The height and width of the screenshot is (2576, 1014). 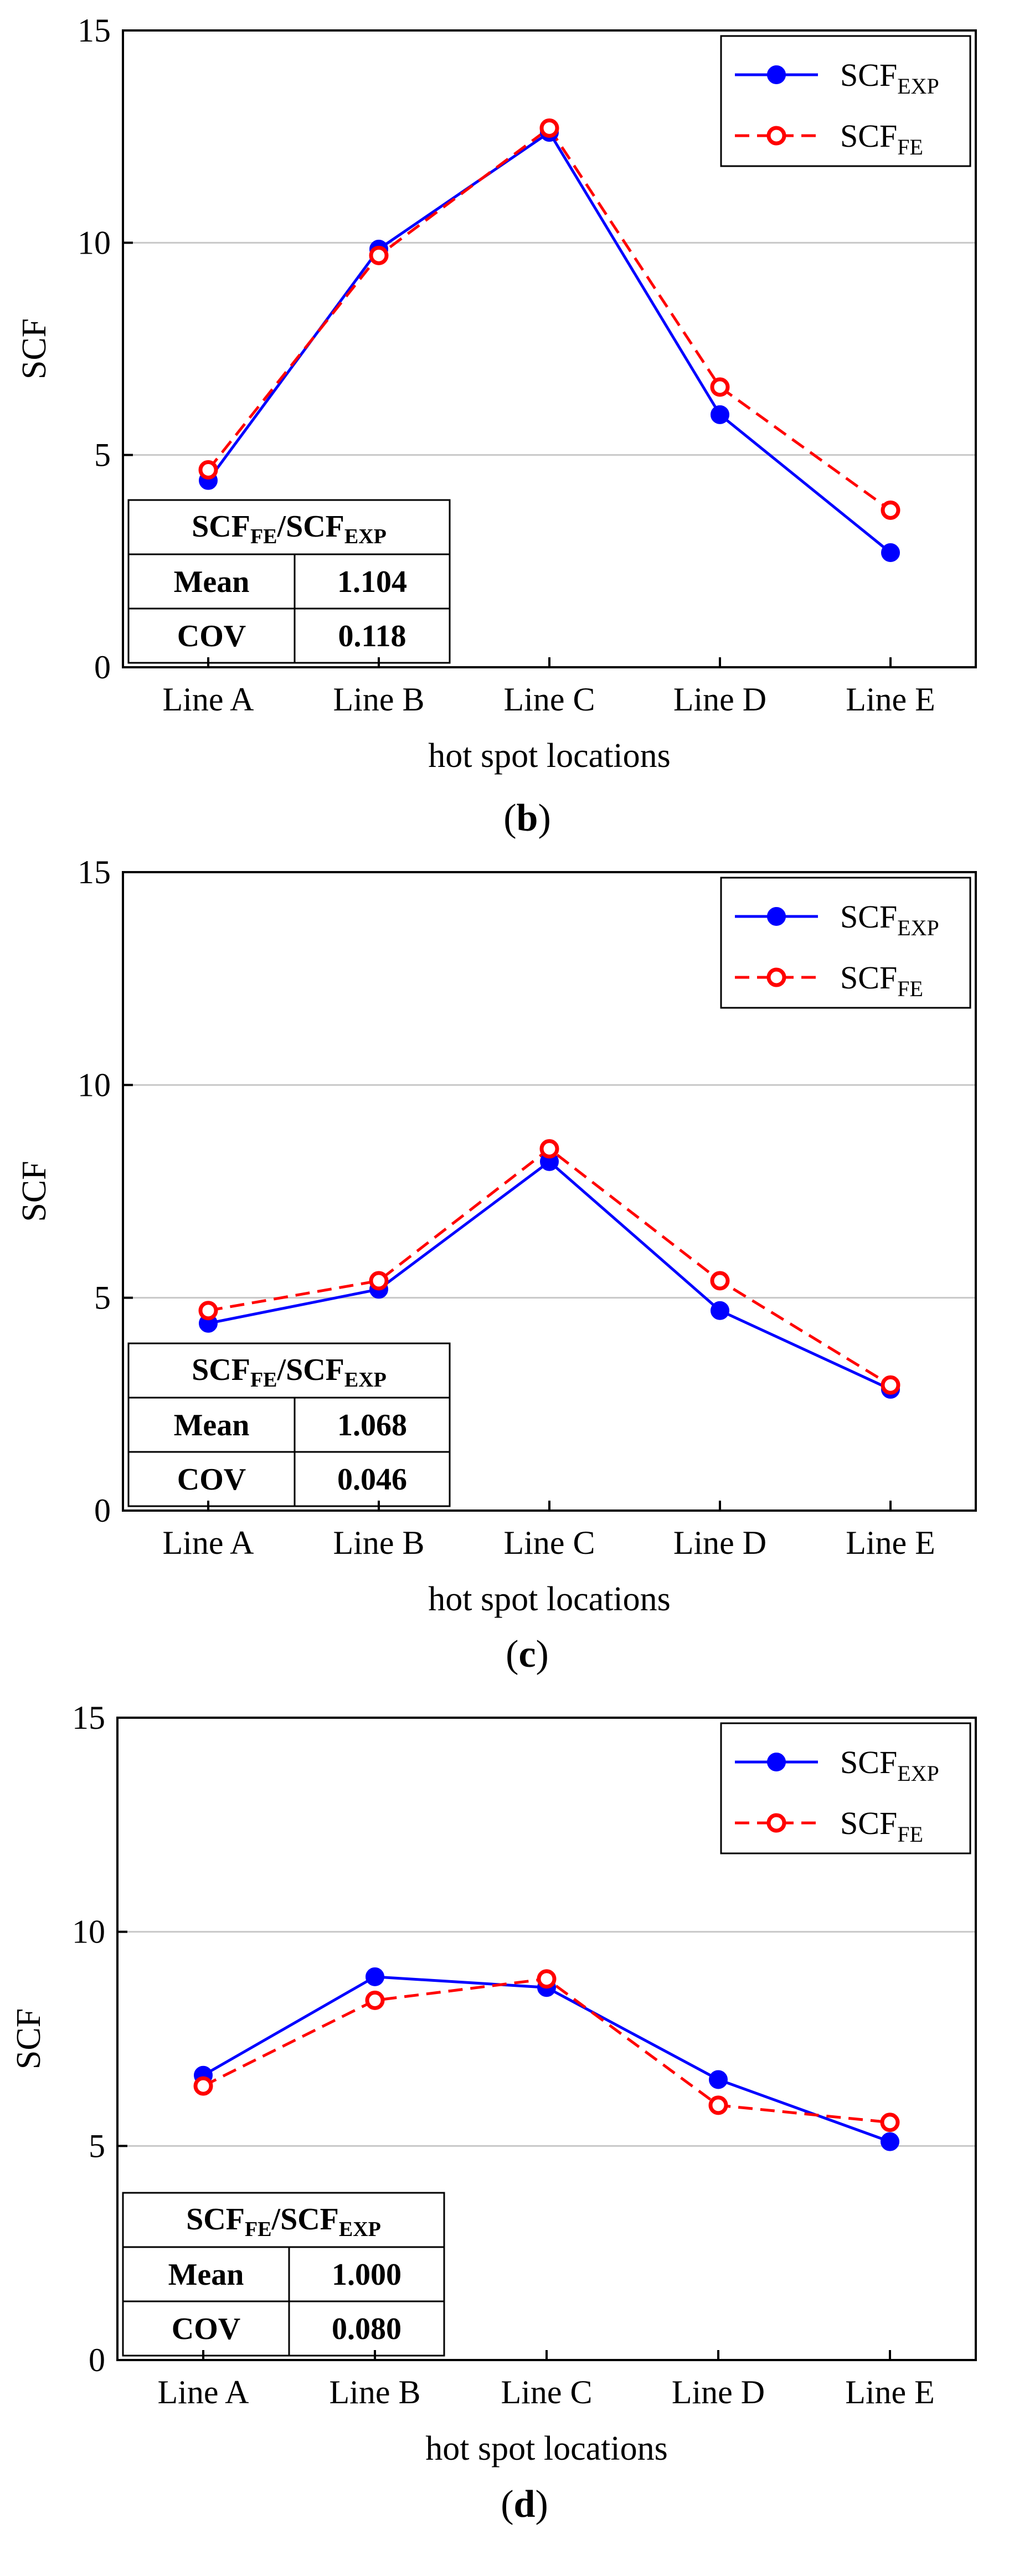 What do you see at coordinates (367, 2329) in the screenshot?
I see `table-row-value: 0.080` at bounding box center [367, 2329].